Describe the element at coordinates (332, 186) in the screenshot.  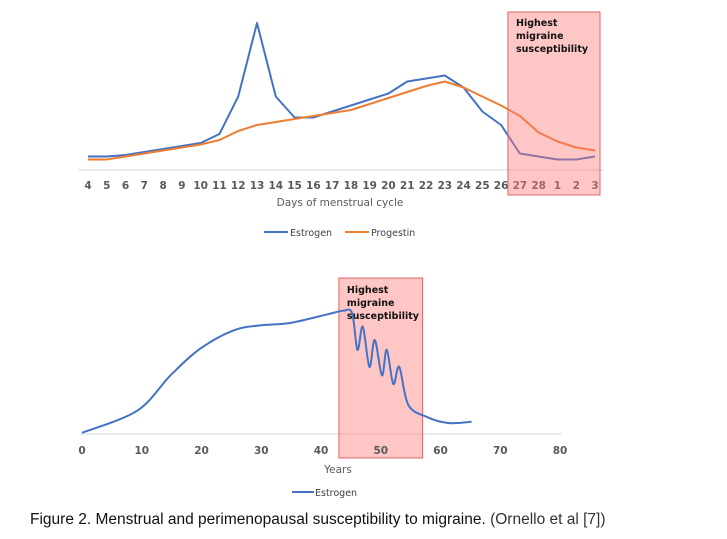
I see `x-tick-label: 17` at that location.